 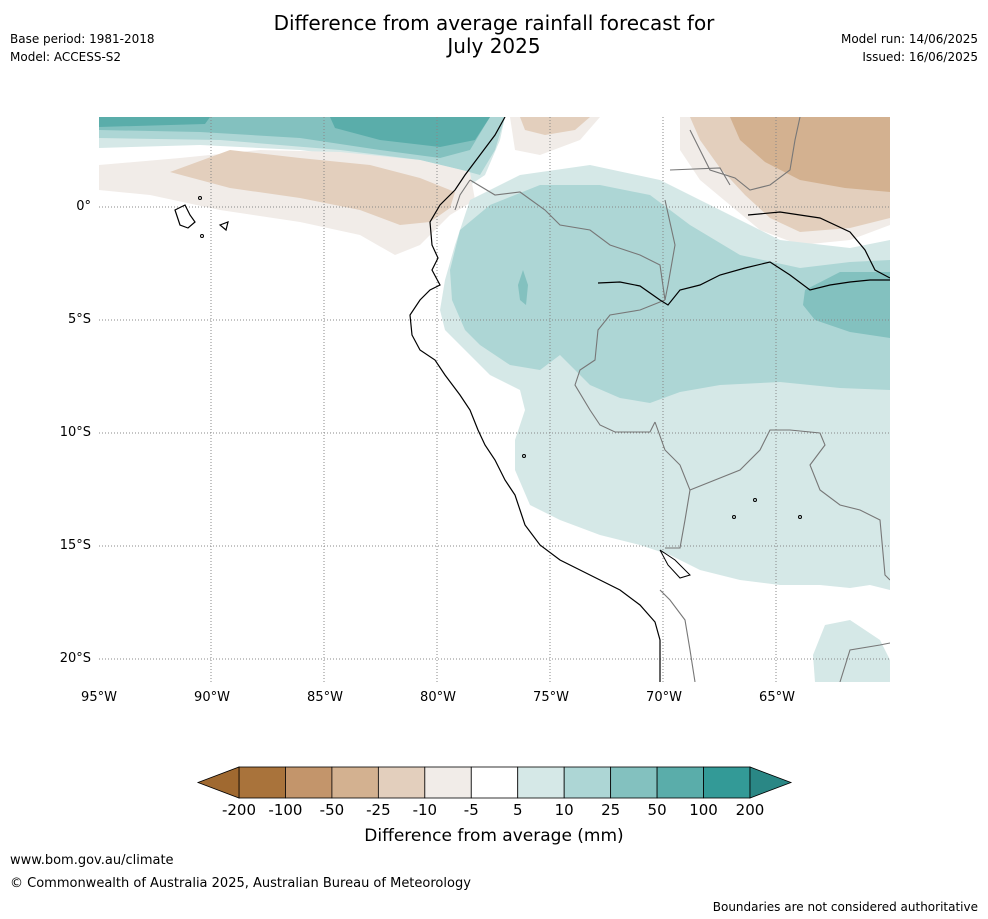 I want to click on shade-50-100-north, so click(x=294, y=132).